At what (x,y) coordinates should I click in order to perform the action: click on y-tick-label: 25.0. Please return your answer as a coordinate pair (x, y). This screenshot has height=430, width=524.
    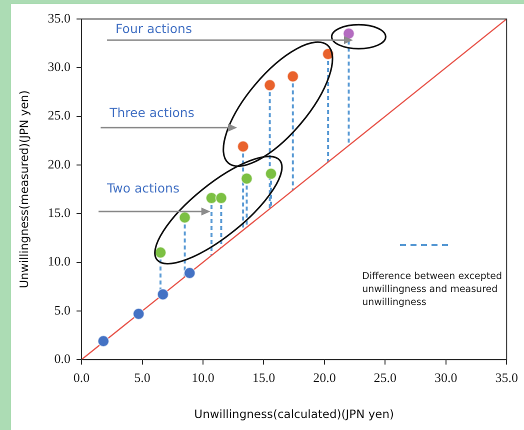
    Looking at the image, I should click on (59, 115).